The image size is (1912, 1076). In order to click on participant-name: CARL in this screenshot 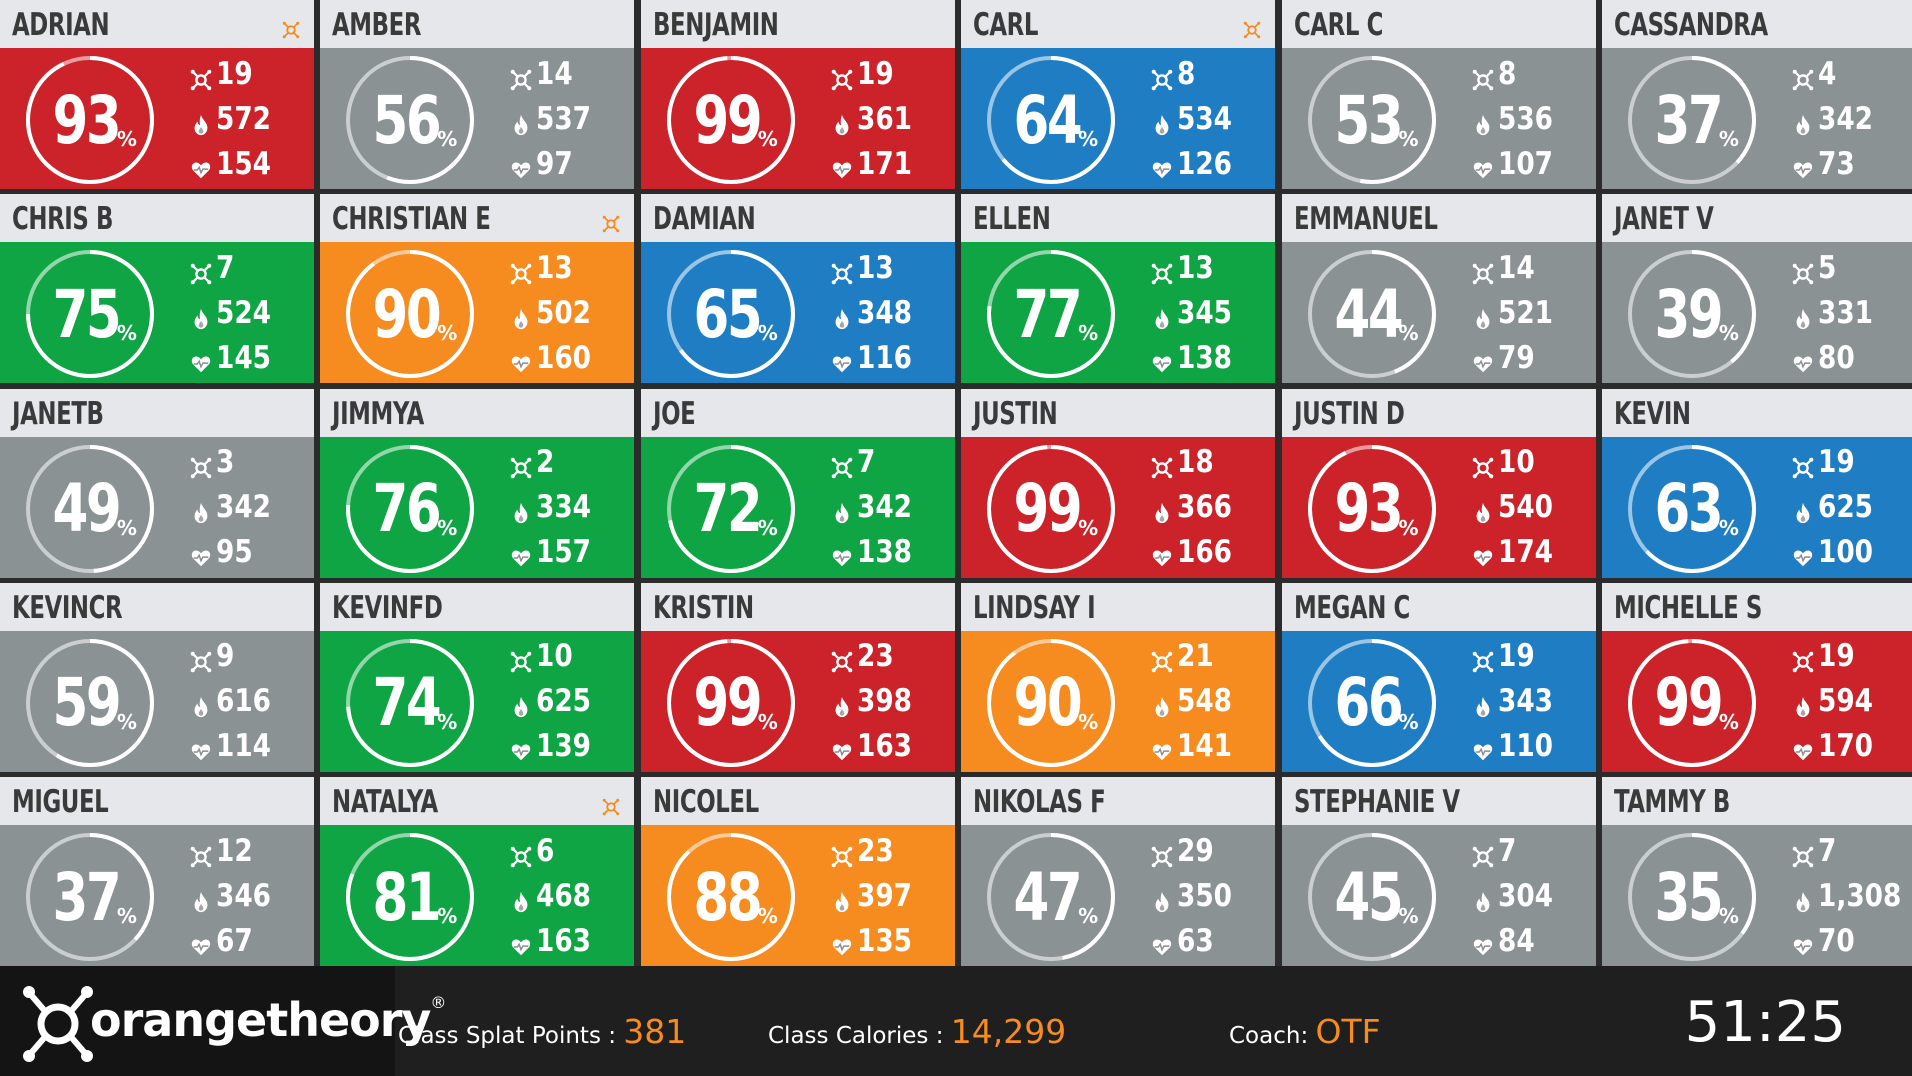, I will do `click(1006, 25)`.